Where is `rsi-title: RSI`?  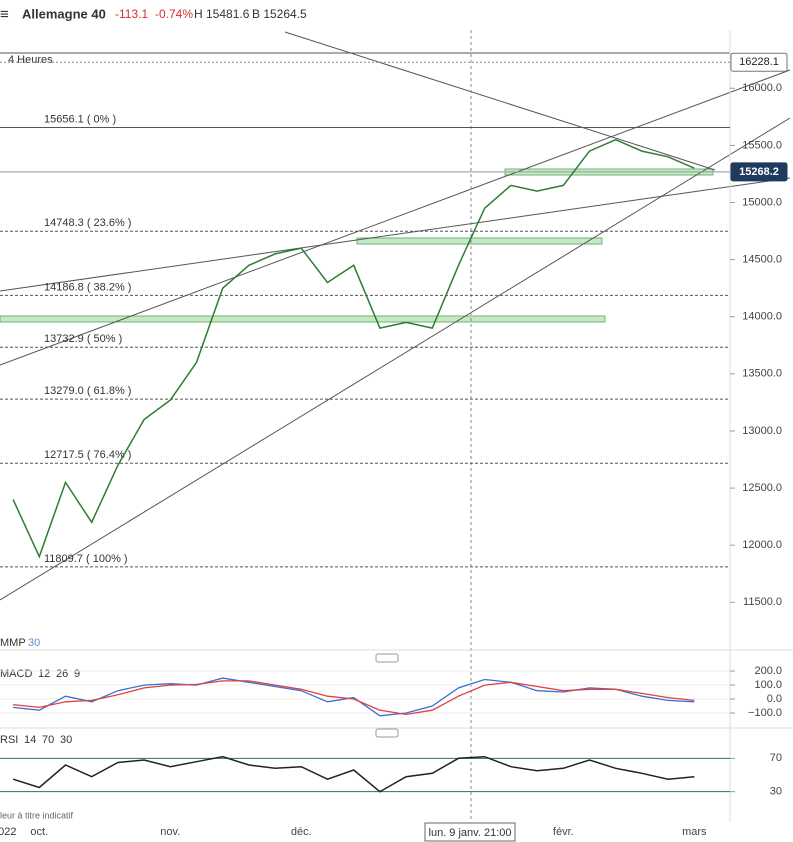
rsi-title: RSI is located at coordinates (9, 740).